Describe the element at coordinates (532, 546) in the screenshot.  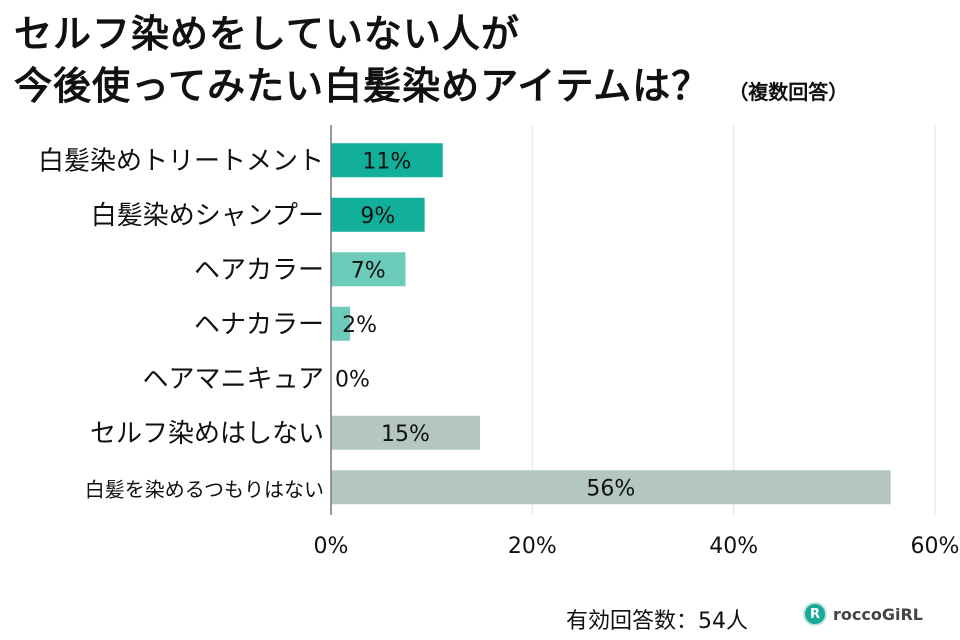
I see `x-tick-label: 20%` at that location.